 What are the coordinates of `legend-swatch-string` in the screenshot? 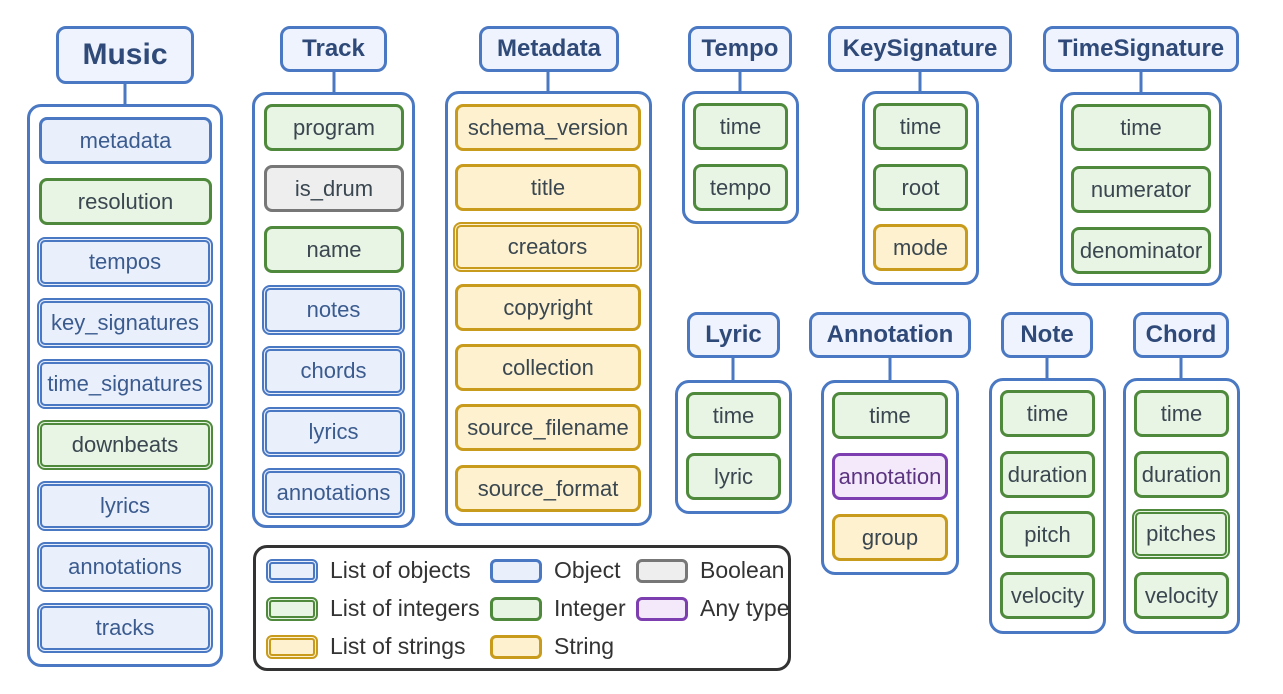 It's located at (516, 646).